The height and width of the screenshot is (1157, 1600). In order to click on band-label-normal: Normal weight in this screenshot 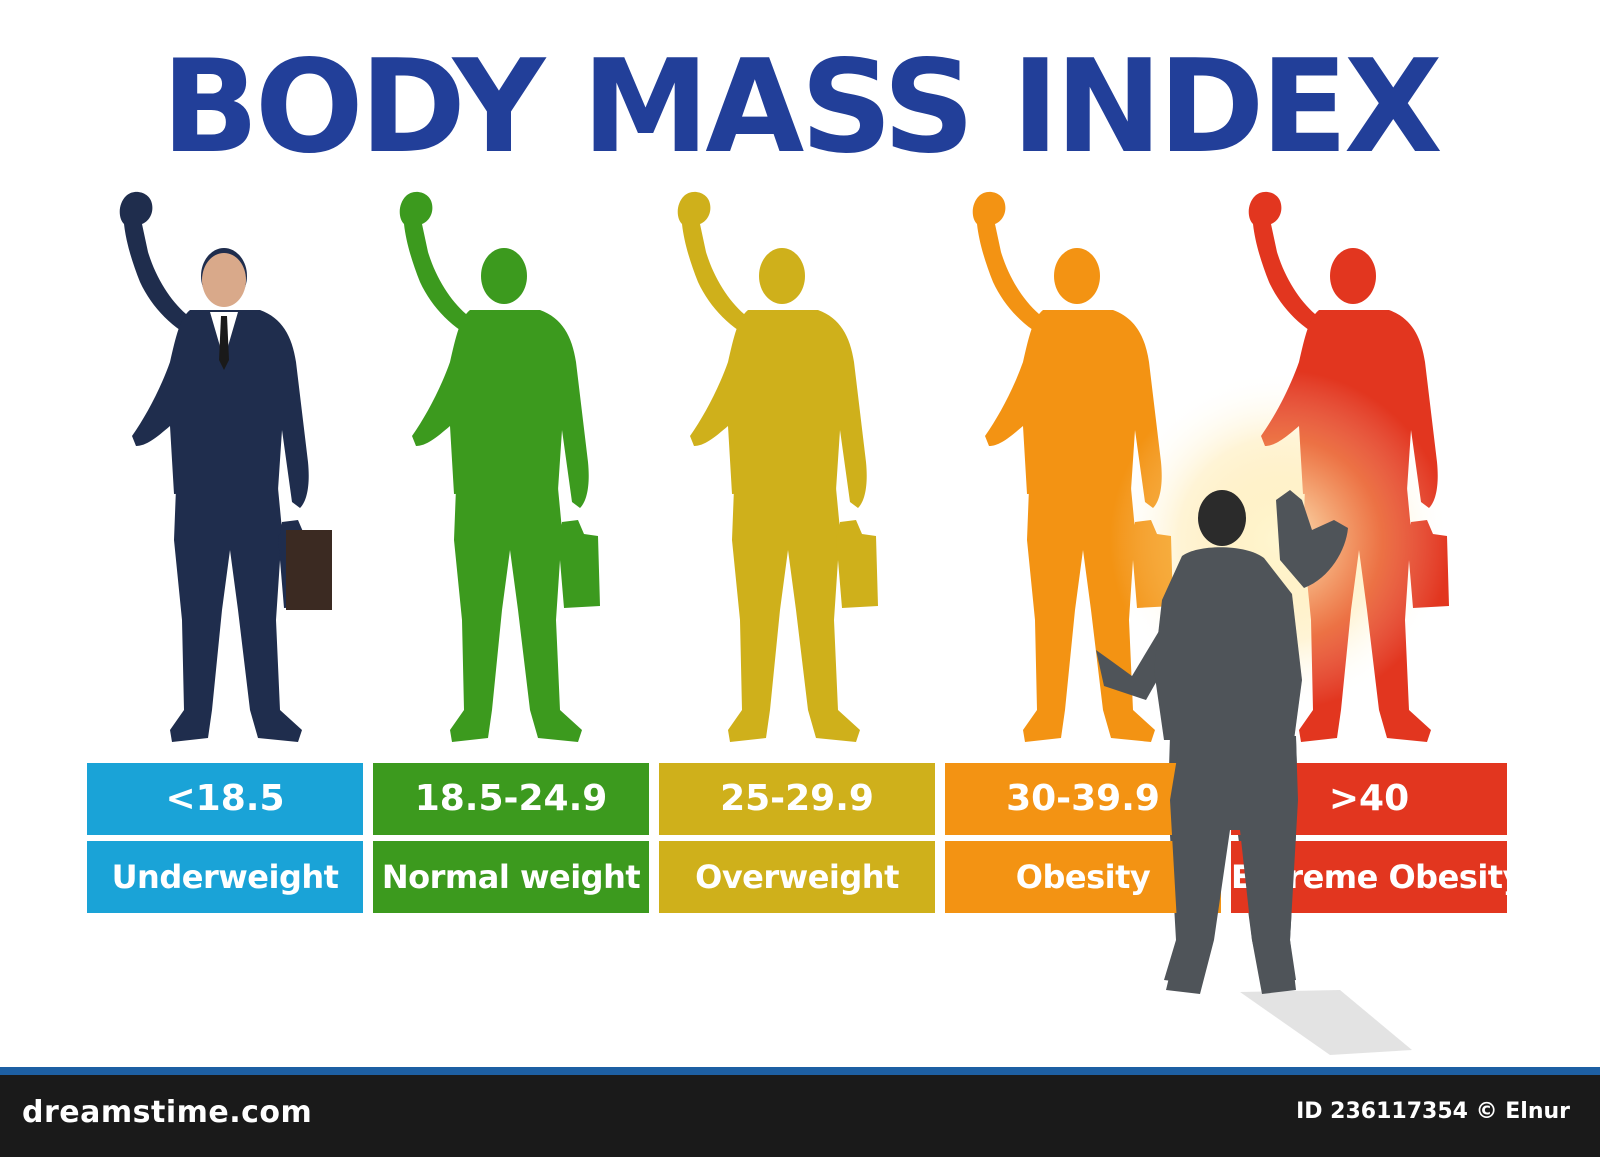, I will do `click(511, 877)`.